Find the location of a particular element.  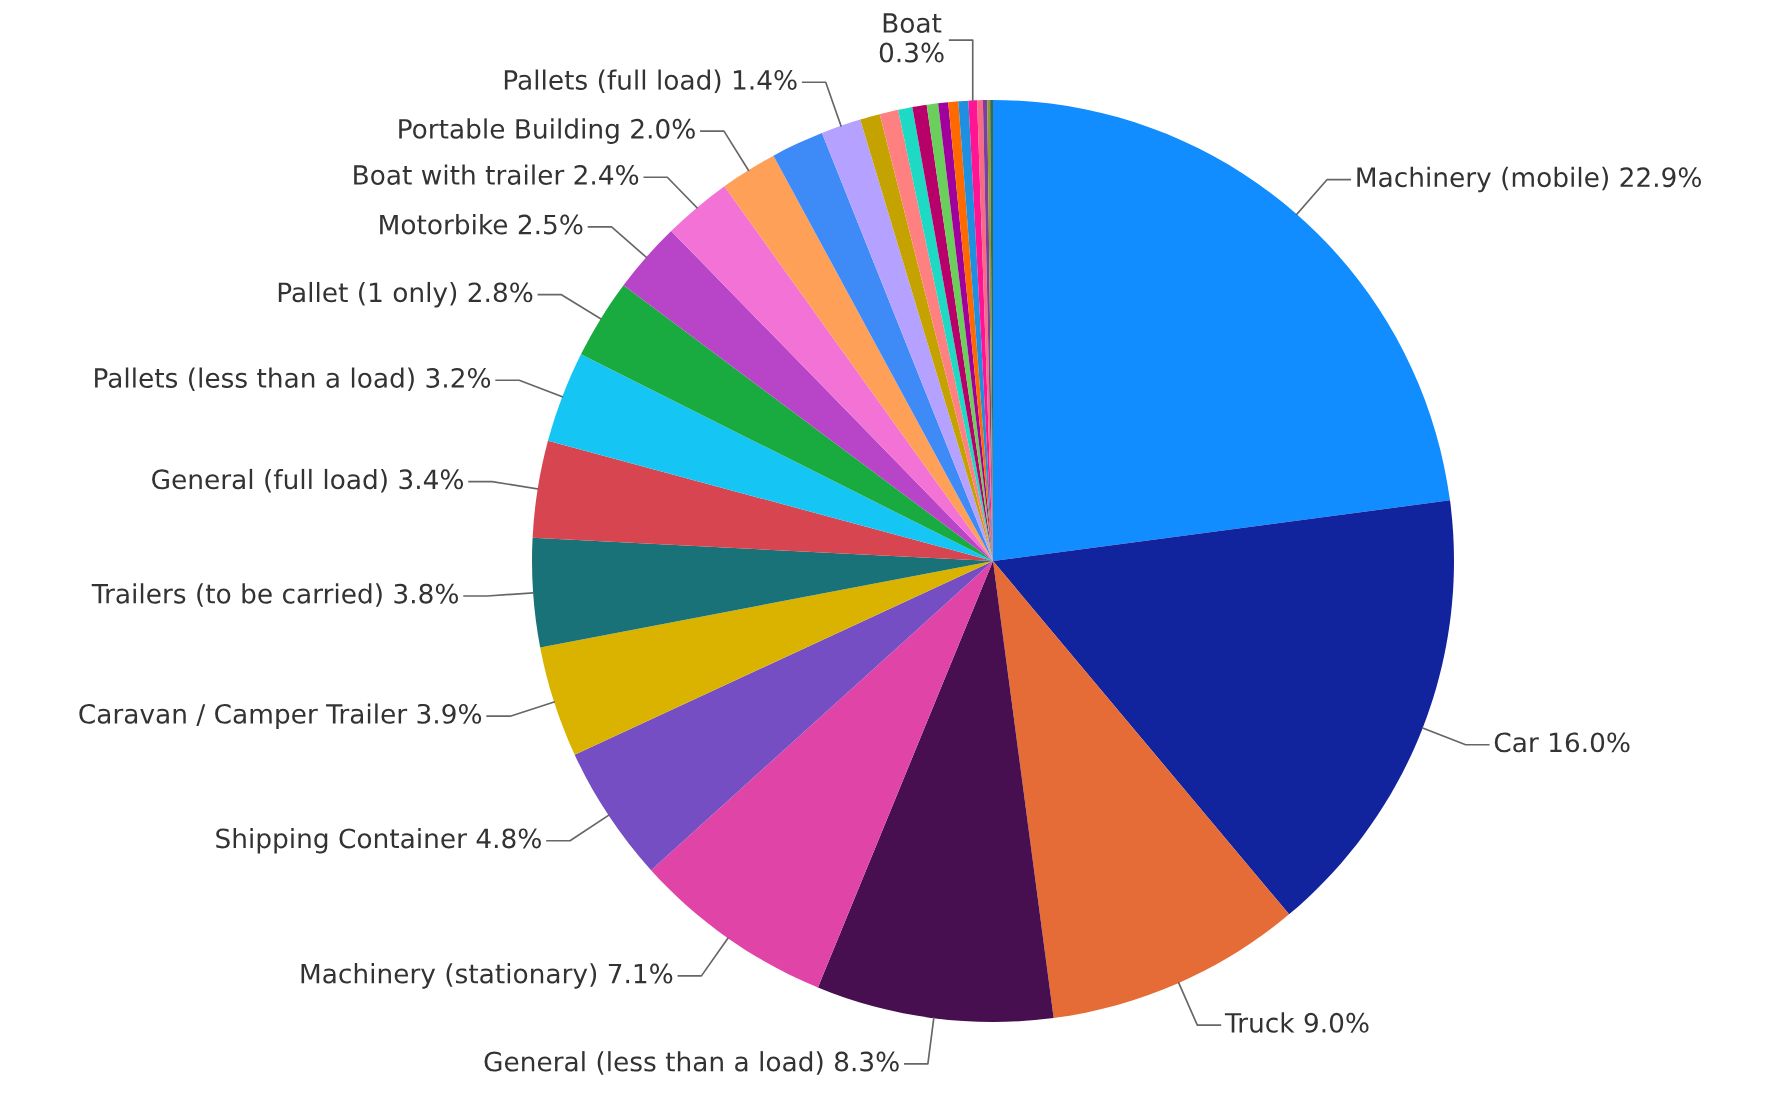

slice-label: Portable Building 2.0% is located at coordinates (547, 131).